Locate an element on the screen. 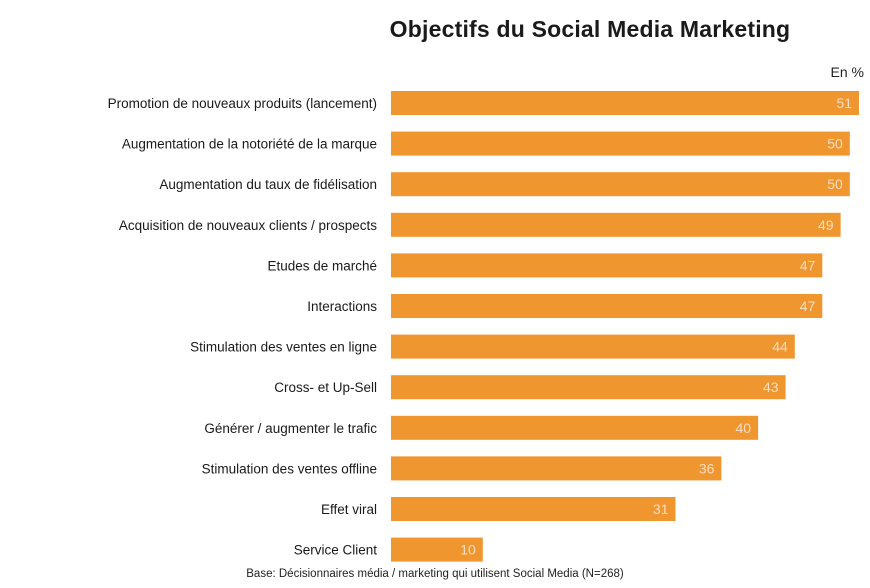  category-label: Stimulation des ventes en ligne is located at coordinates (283, 347).